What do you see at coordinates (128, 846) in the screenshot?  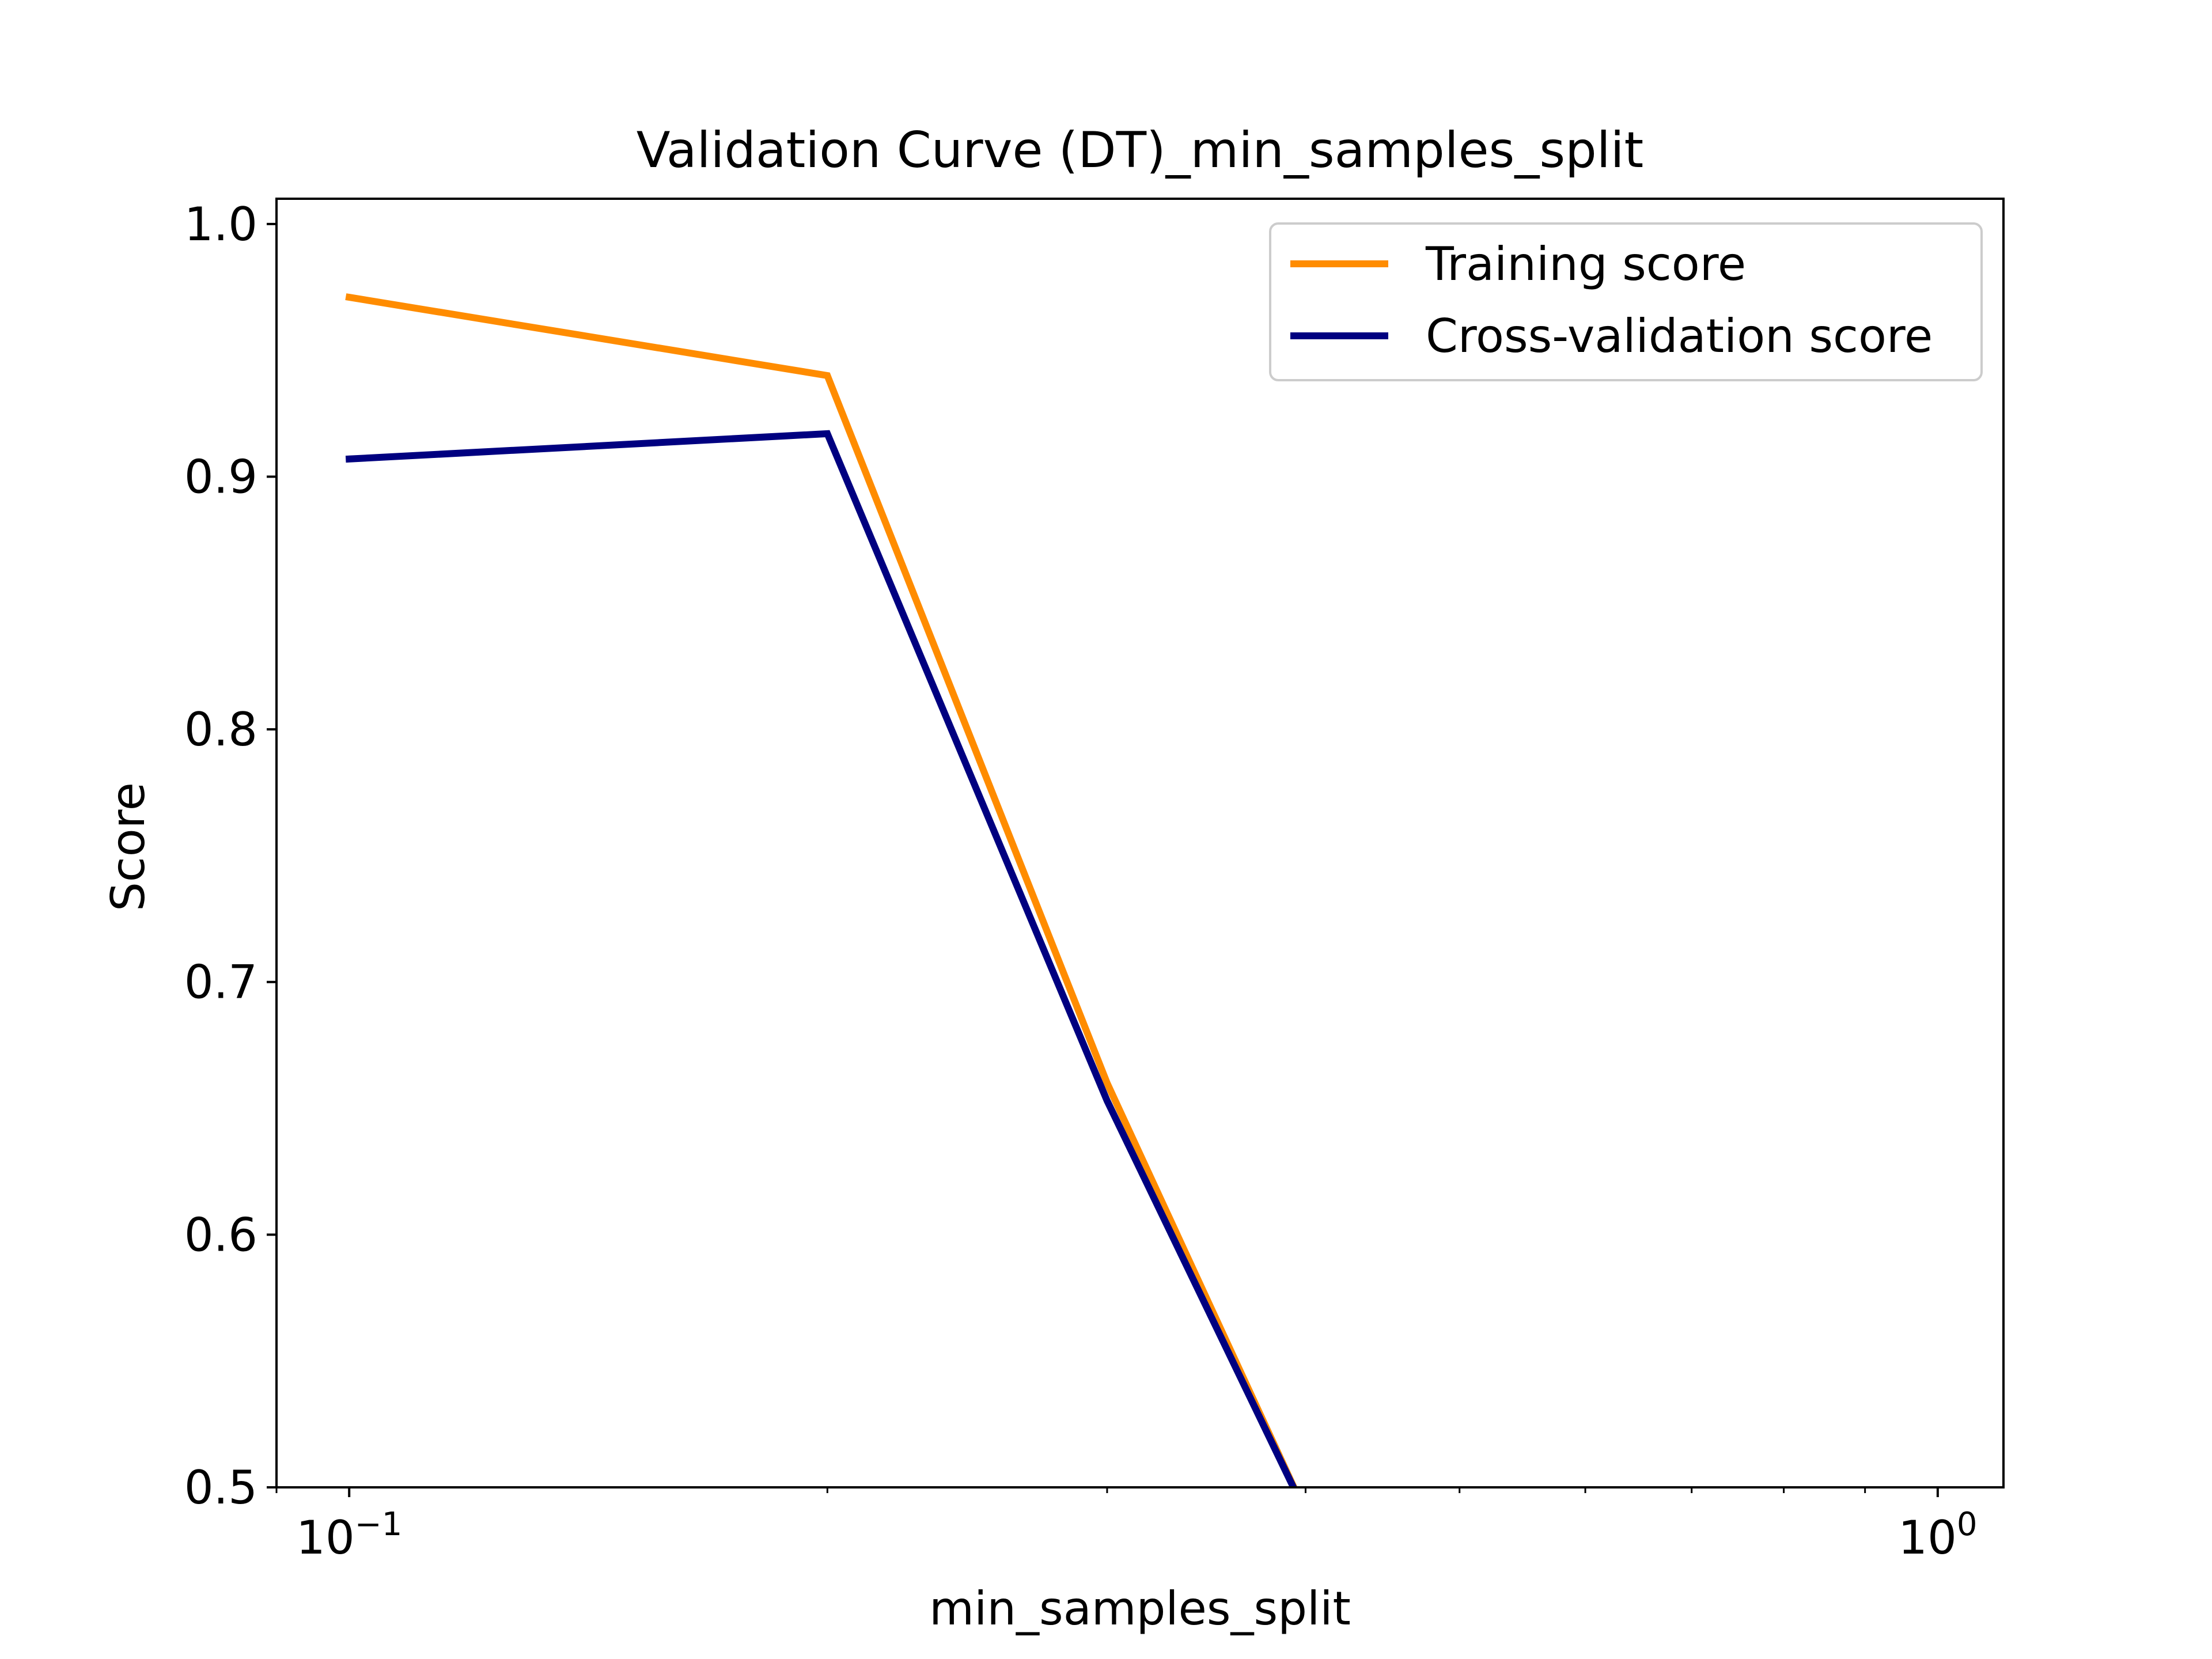 I see `y-axis-label: Score` at bounding box center [128, 846].